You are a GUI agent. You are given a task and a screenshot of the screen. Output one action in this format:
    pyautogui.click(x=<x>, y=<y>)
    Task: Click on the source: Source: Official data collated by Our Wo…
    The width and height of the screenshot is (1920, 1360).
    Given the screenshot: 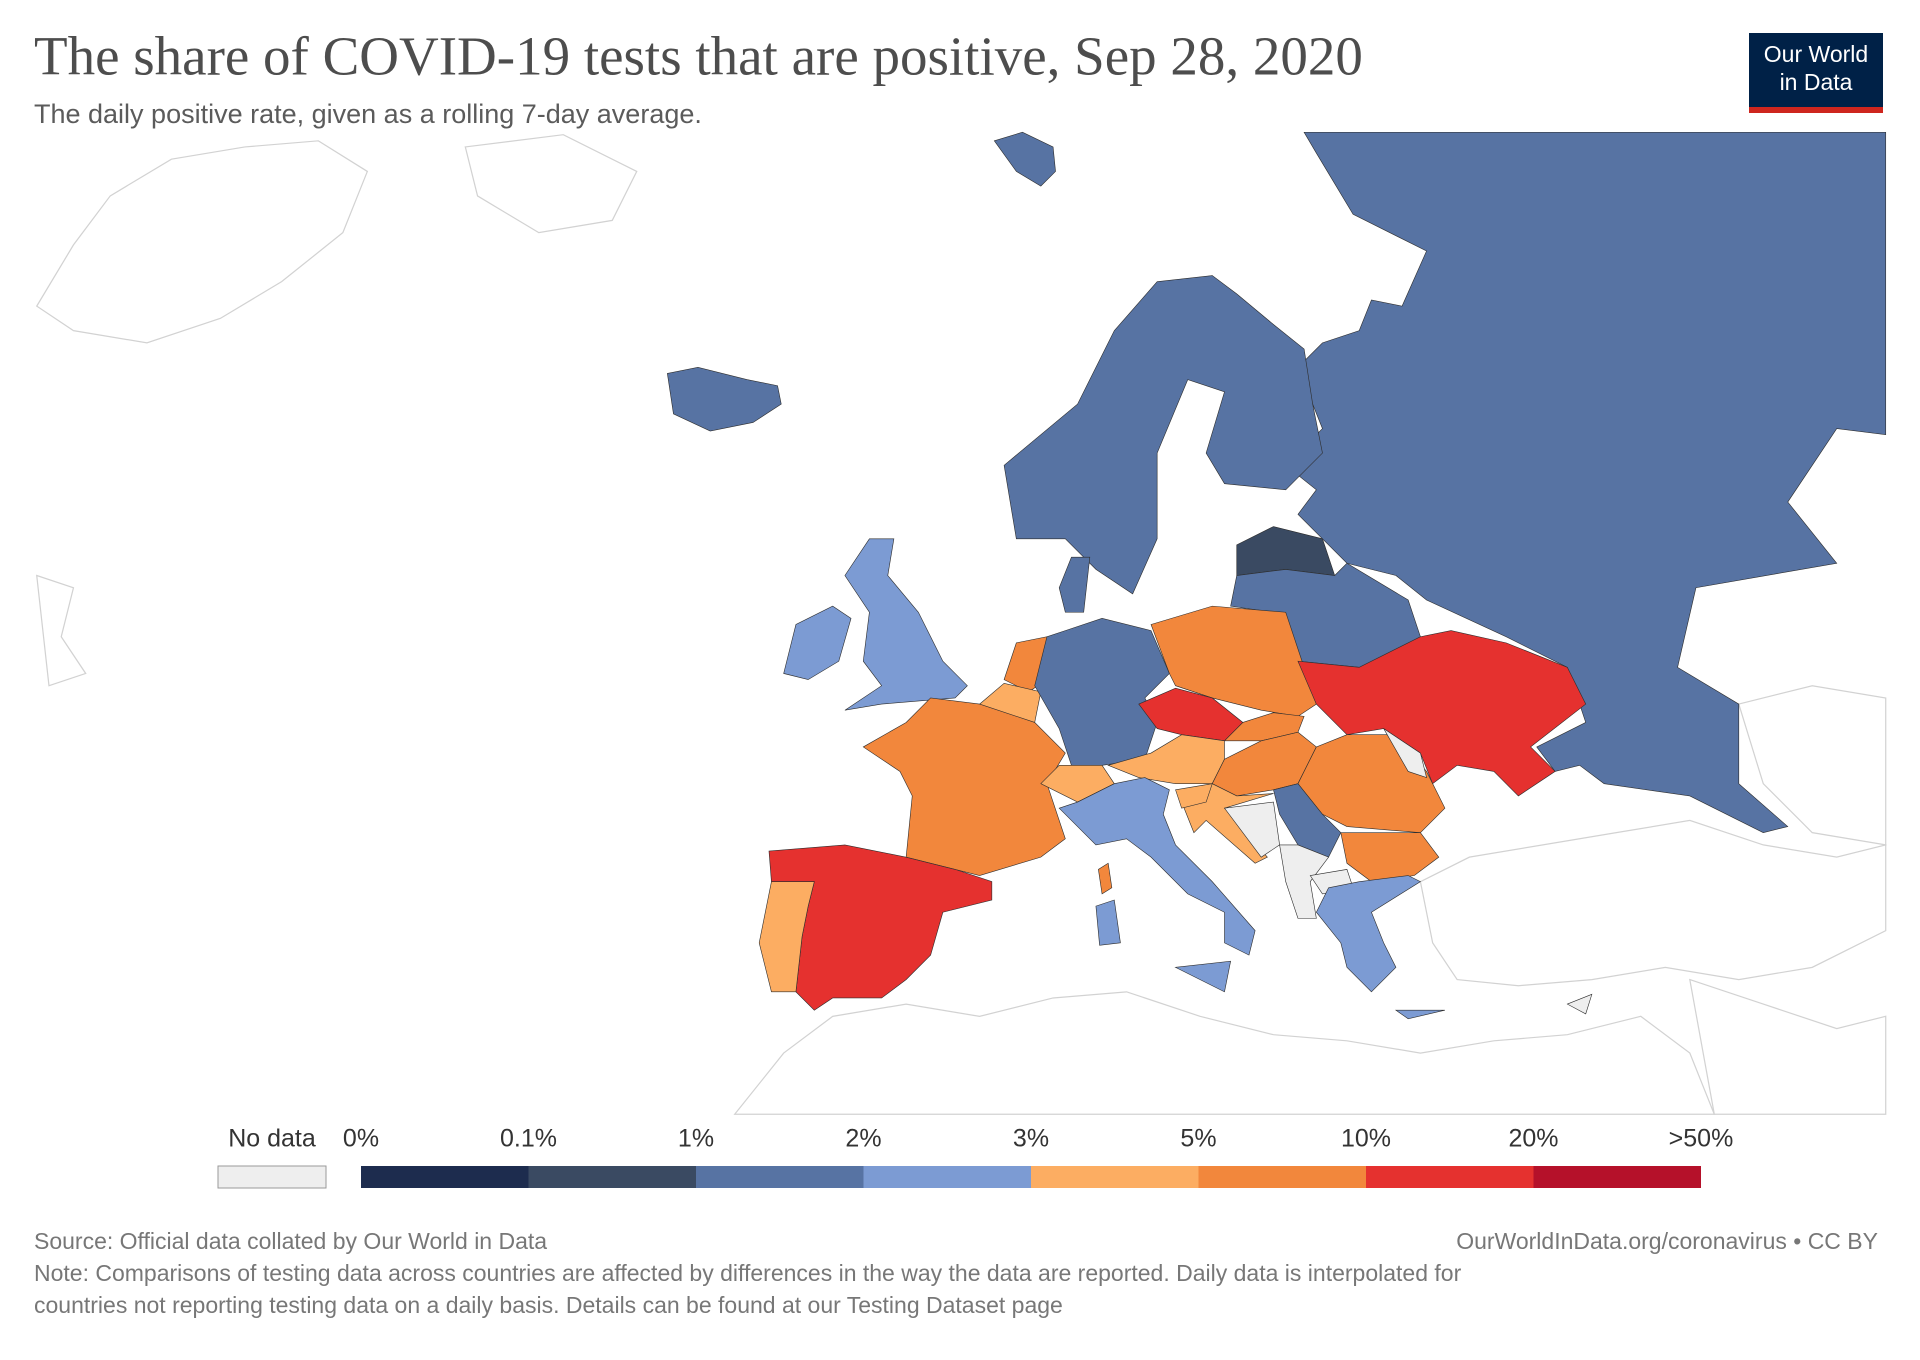 What is the action you would take?
    pyautogui.click(x=290, y=1241)
    